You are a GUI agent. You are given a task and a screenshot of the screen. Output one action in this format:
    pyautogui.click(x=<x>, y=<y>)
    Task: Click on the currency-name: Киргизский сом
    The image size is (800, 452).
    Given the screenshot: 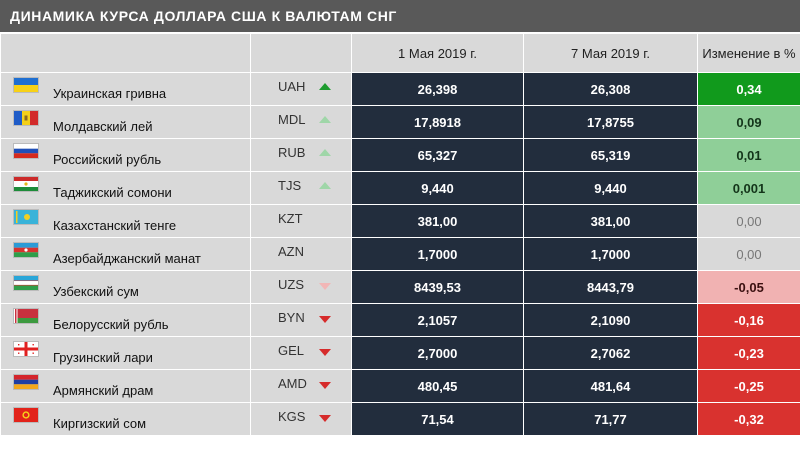 What is the action you would take?
    pyautogui.click(x=100, y=423)
    